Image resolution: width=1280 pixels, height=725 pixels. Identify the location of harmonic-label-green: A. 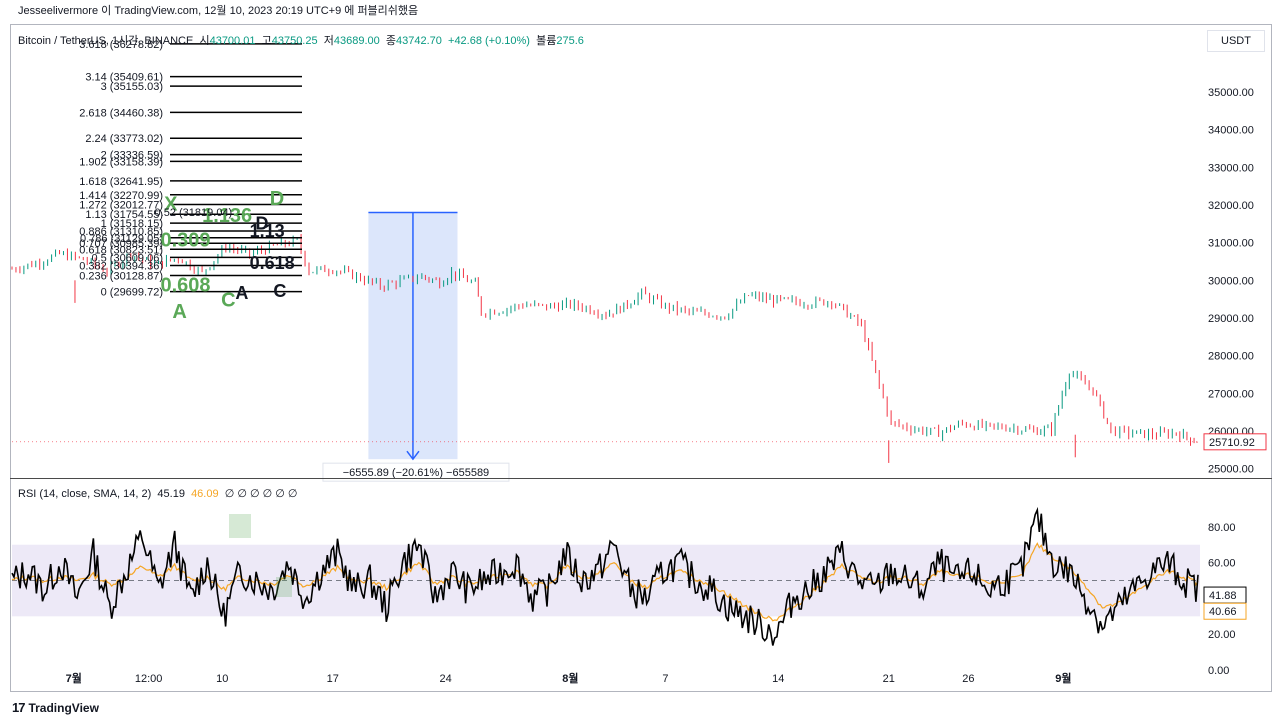
(179, 312).